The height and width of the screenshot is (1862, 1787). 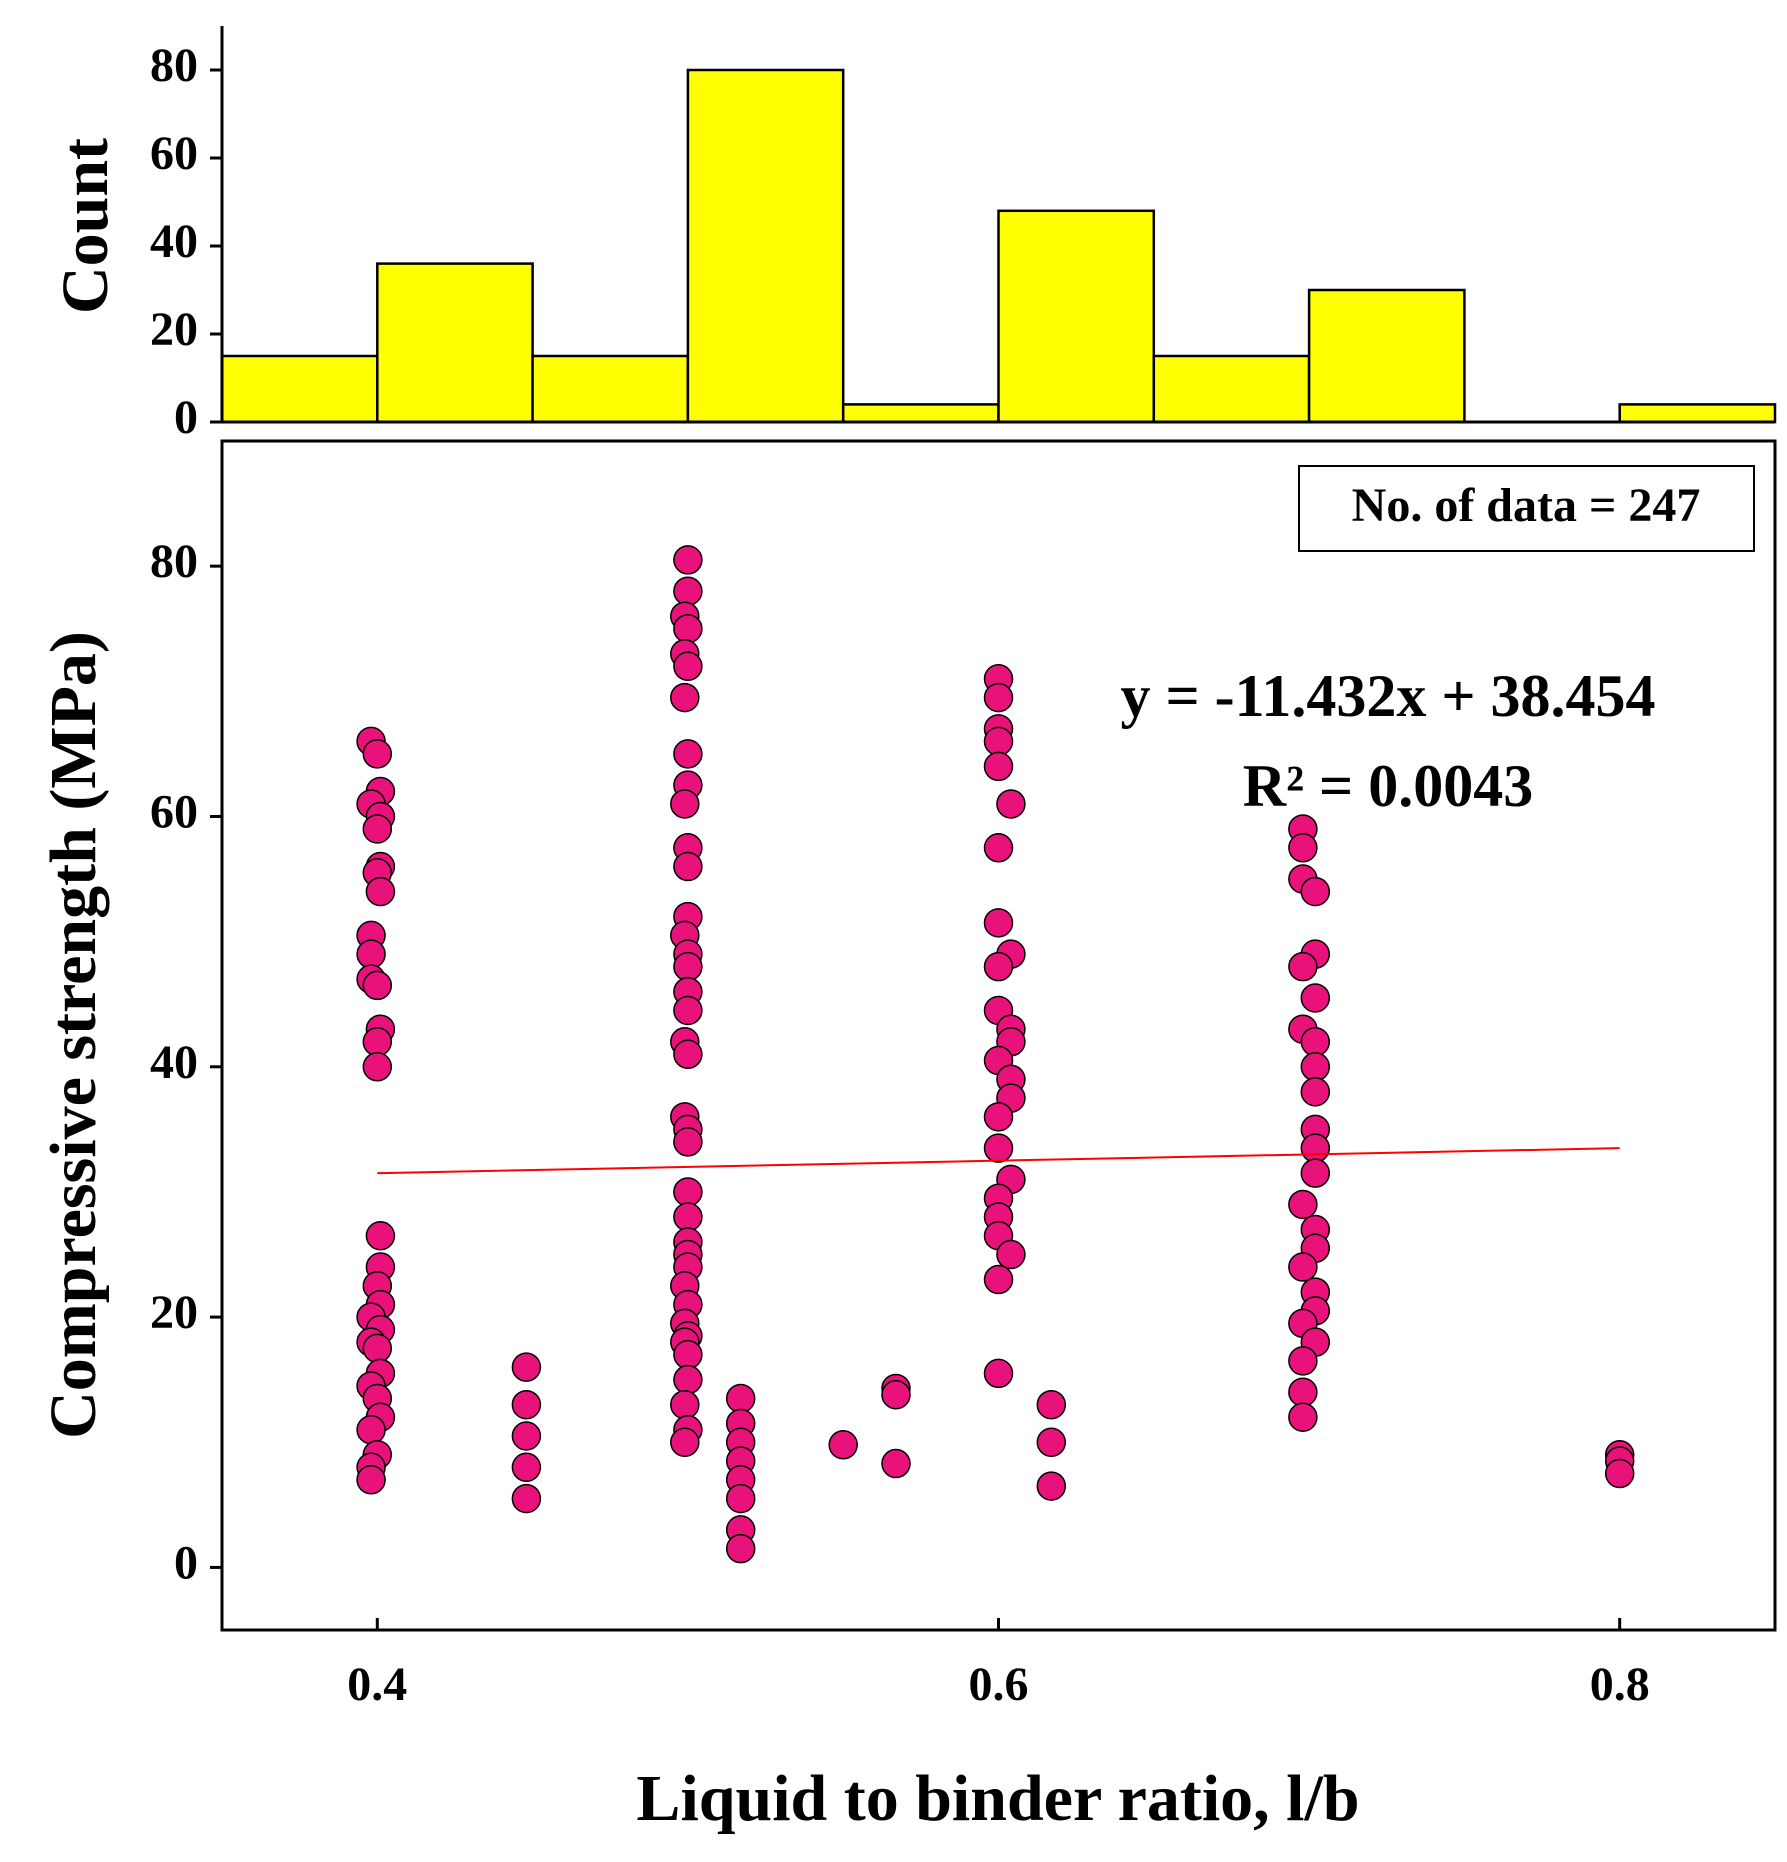 What do you see at coordinates (997, 1798) in the screenshot?
I see `x-axis-label: Liquid to binder ratio, l/b` at bounding box center [997, 1798].